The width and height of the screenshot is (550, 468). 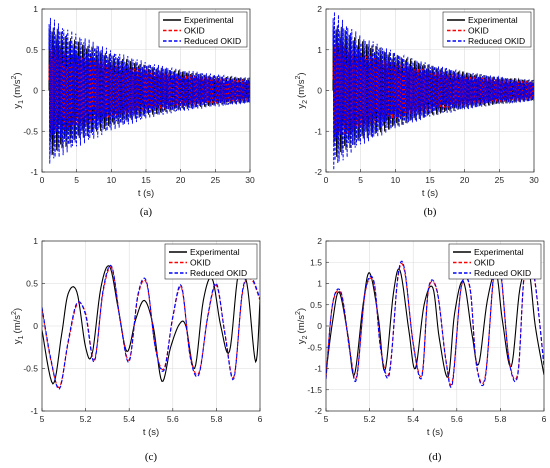 What do you see at coordinates (146, 212) in the screenshot?
I see `panel-caption: (a)` at bounding box center [146, 212].